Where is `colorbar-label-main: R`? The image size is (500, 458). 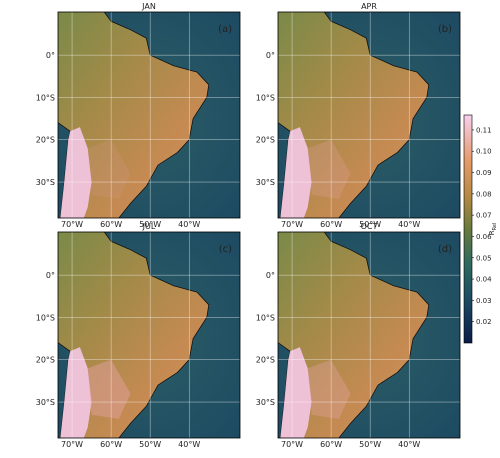
colorbar-label-main: R is located at coordinates (492, 232).